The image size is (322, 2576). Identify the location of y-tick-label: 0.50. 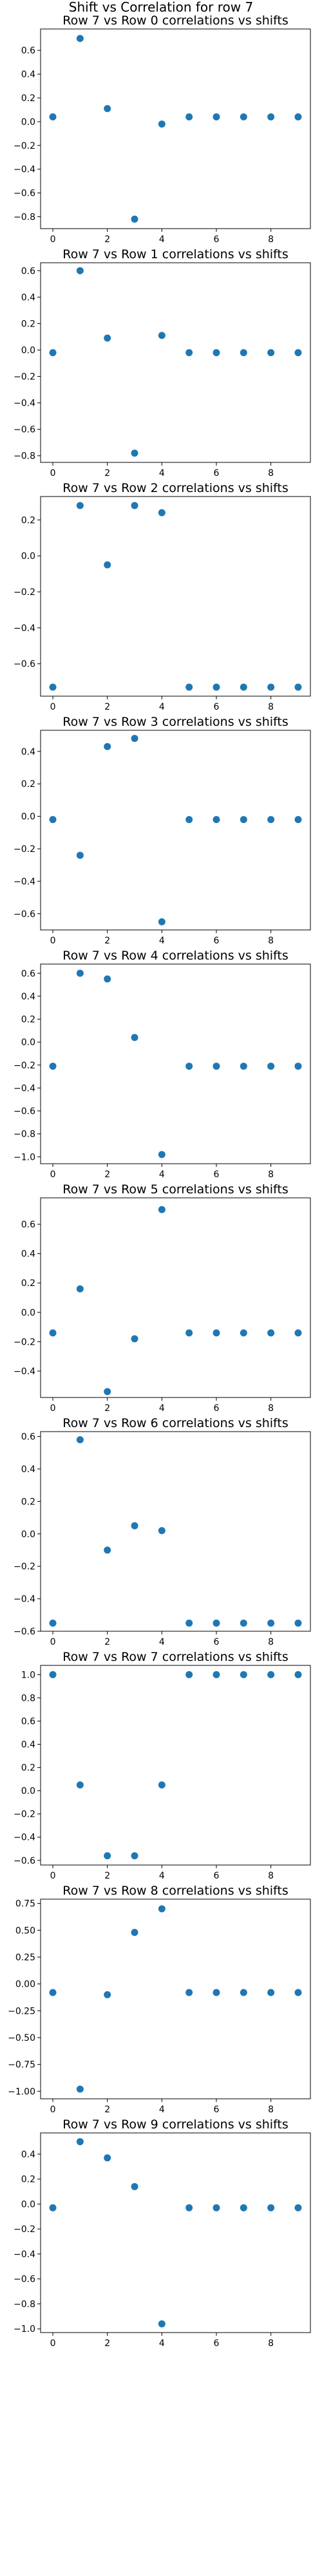
(25, 1931).